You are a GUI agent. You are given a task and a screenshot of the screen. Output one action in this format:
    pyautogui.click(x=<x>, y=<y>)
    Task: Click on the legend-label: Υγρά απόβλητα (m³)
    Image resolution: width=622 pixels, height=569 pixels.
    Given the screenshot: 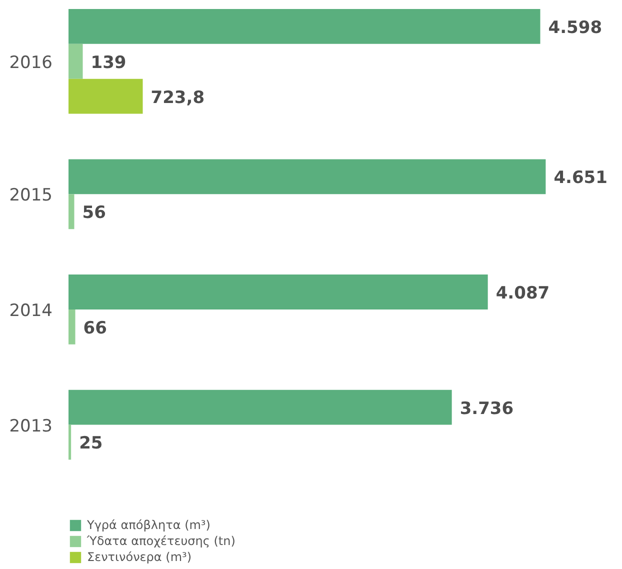 What is the action you would take?
    pyautogui.click(x=148, y=525)
    